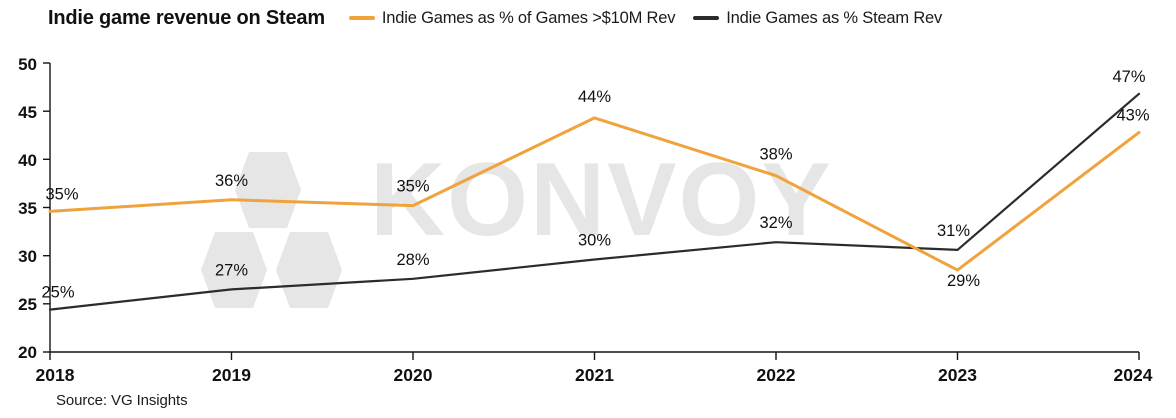 This screenshot has height=418, width=1176. What do you see at coordinates (594, 241) in the screenshot?
I see `data-label: 30%` at bounding box center [594, 241].